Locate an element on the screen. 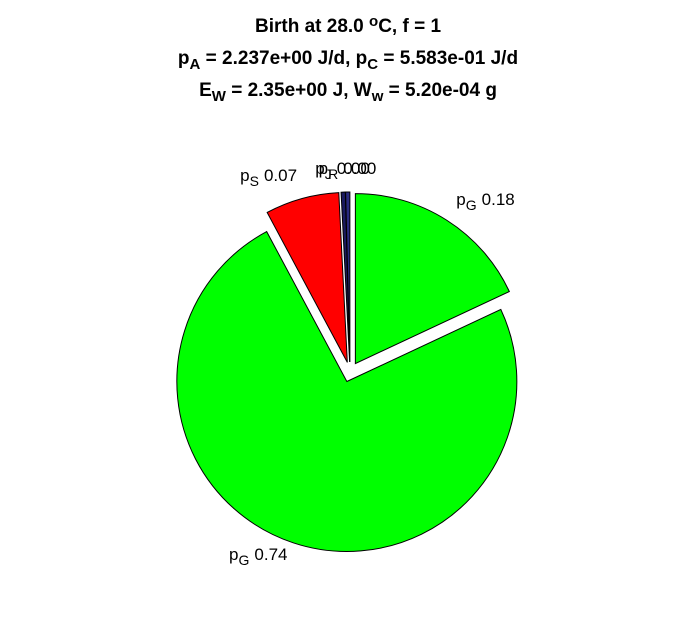 The height and width of the screenshot is (618, 696). slice-label: pR 0.00 is located at coordinates (348, 170).